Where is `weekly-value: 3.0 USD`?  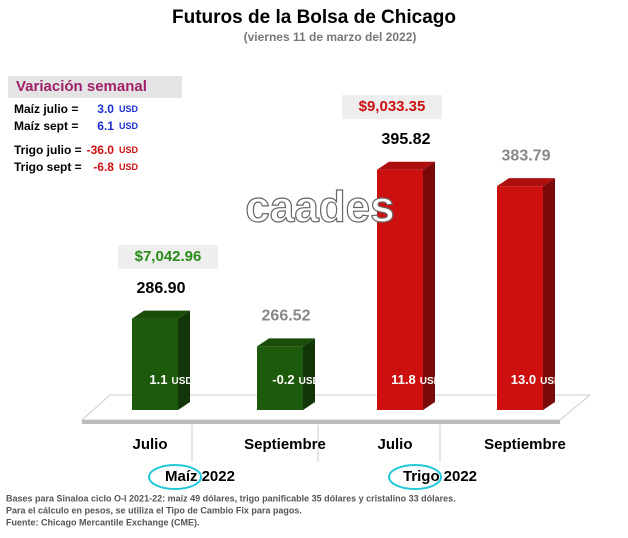 weekly-value: 3.0 USD is located at coordinates (117, 109).